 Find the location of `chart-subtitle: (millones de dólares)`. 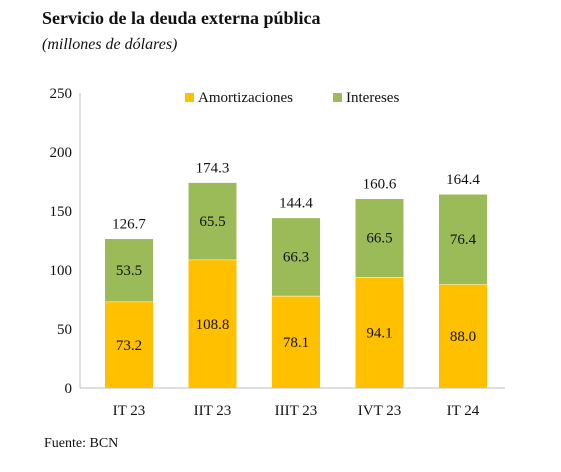

chart-subtitle: (millones de dólares) is located at coordinates (110, 44).